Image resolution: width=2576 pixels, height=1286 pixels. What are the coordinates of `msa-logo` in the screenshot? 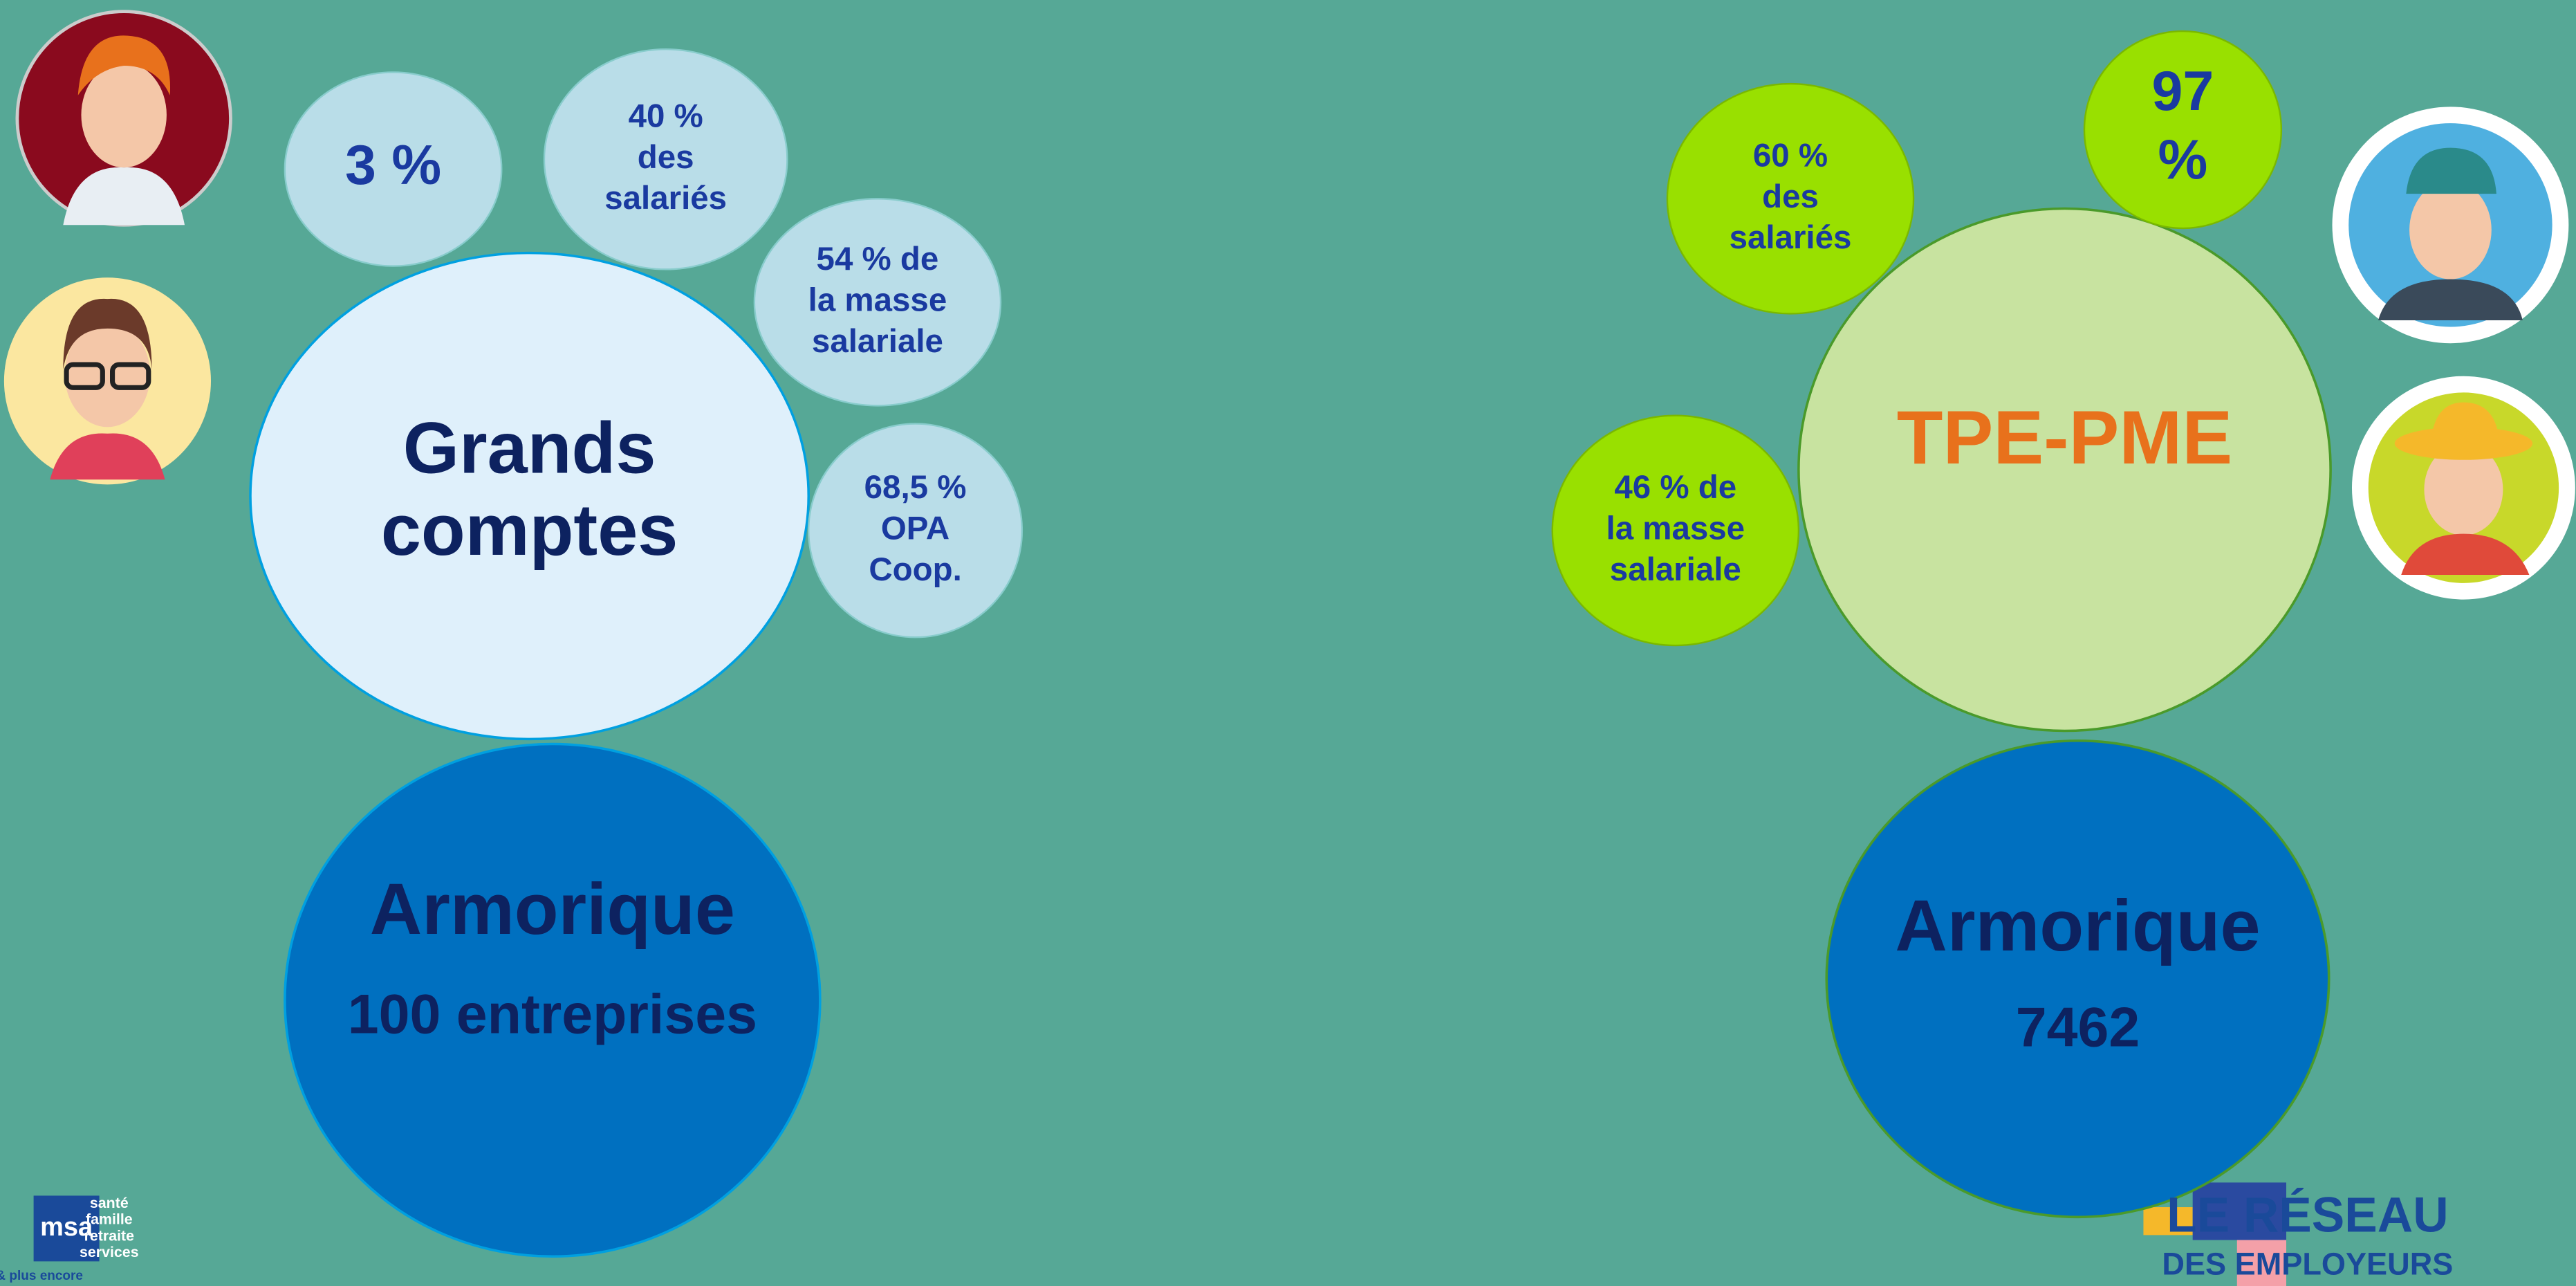 It's located at (66, 1228).